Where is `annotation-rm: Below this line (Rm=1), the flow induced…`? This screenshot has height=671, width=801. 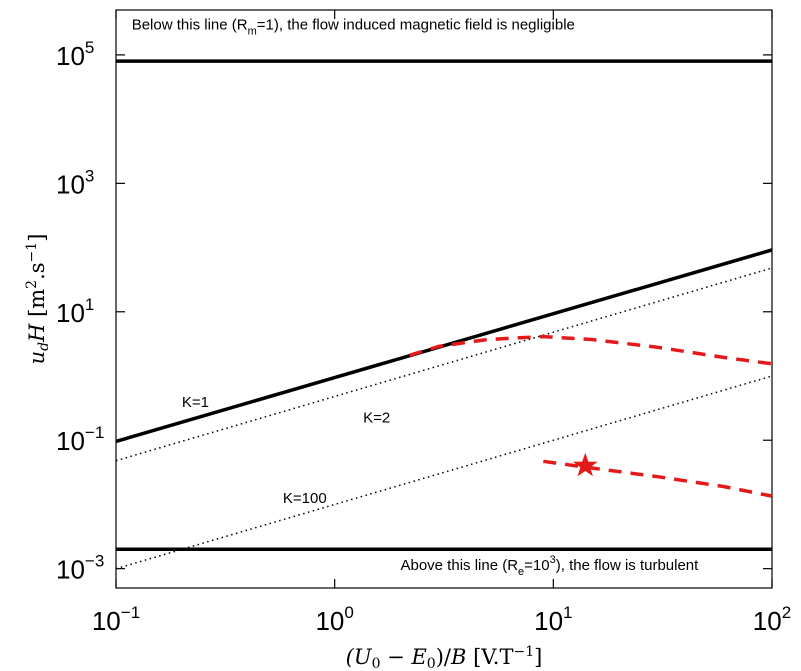 annotation-rm: Below this line (Rm=1), the flow induced… is located at coordinates (353, 26).